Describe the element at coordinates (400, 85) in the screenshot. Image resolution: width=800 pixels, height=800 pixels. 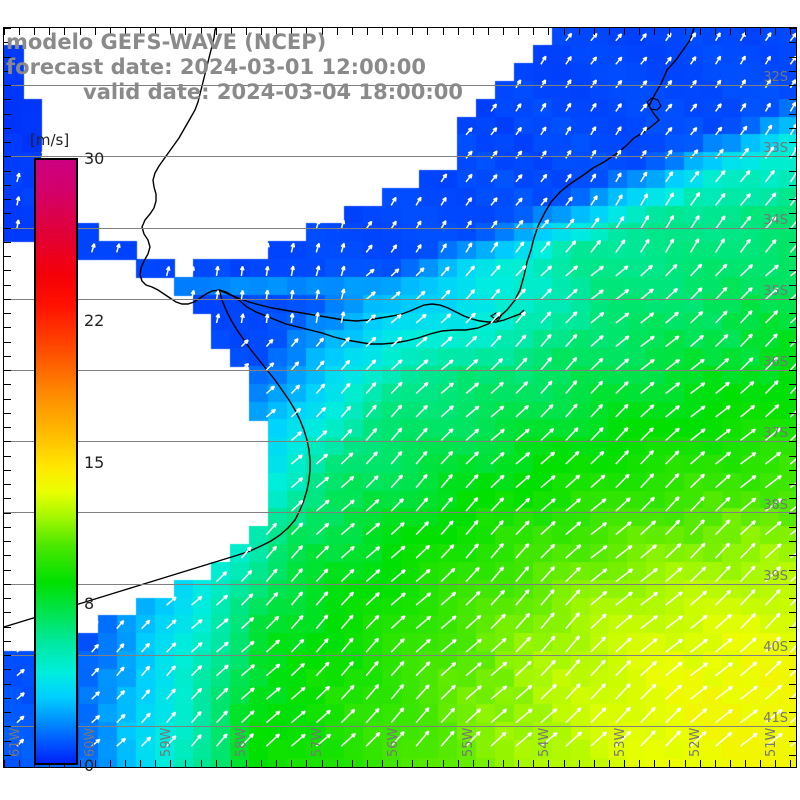
I see `gridline-lat-32s` at that location.